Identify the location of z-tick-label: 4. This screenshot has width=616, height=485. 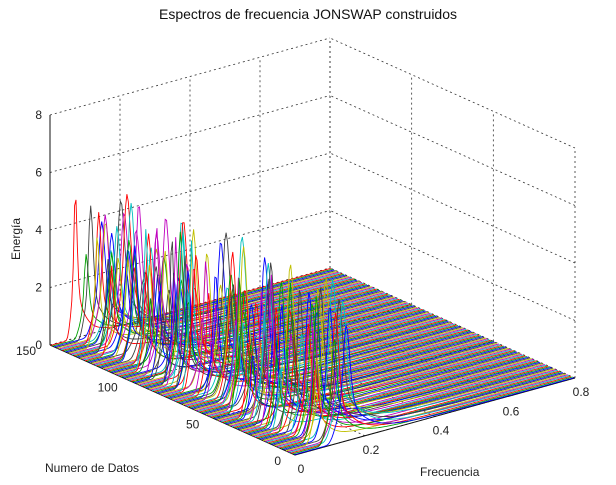
(38, 230).